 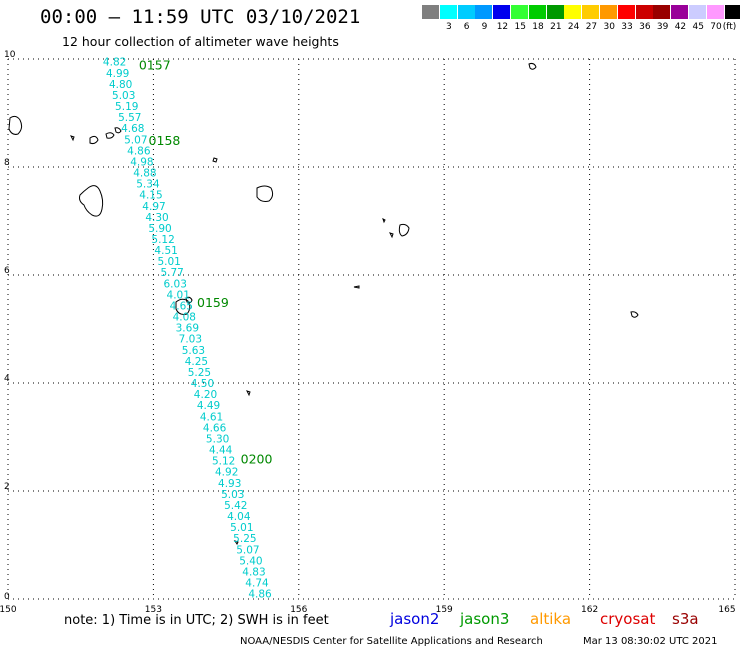 What do you see at coordinates (153, 207) in the screenshot?
I see `wave-height-value: 4.97` at bounding box center [153, 207].